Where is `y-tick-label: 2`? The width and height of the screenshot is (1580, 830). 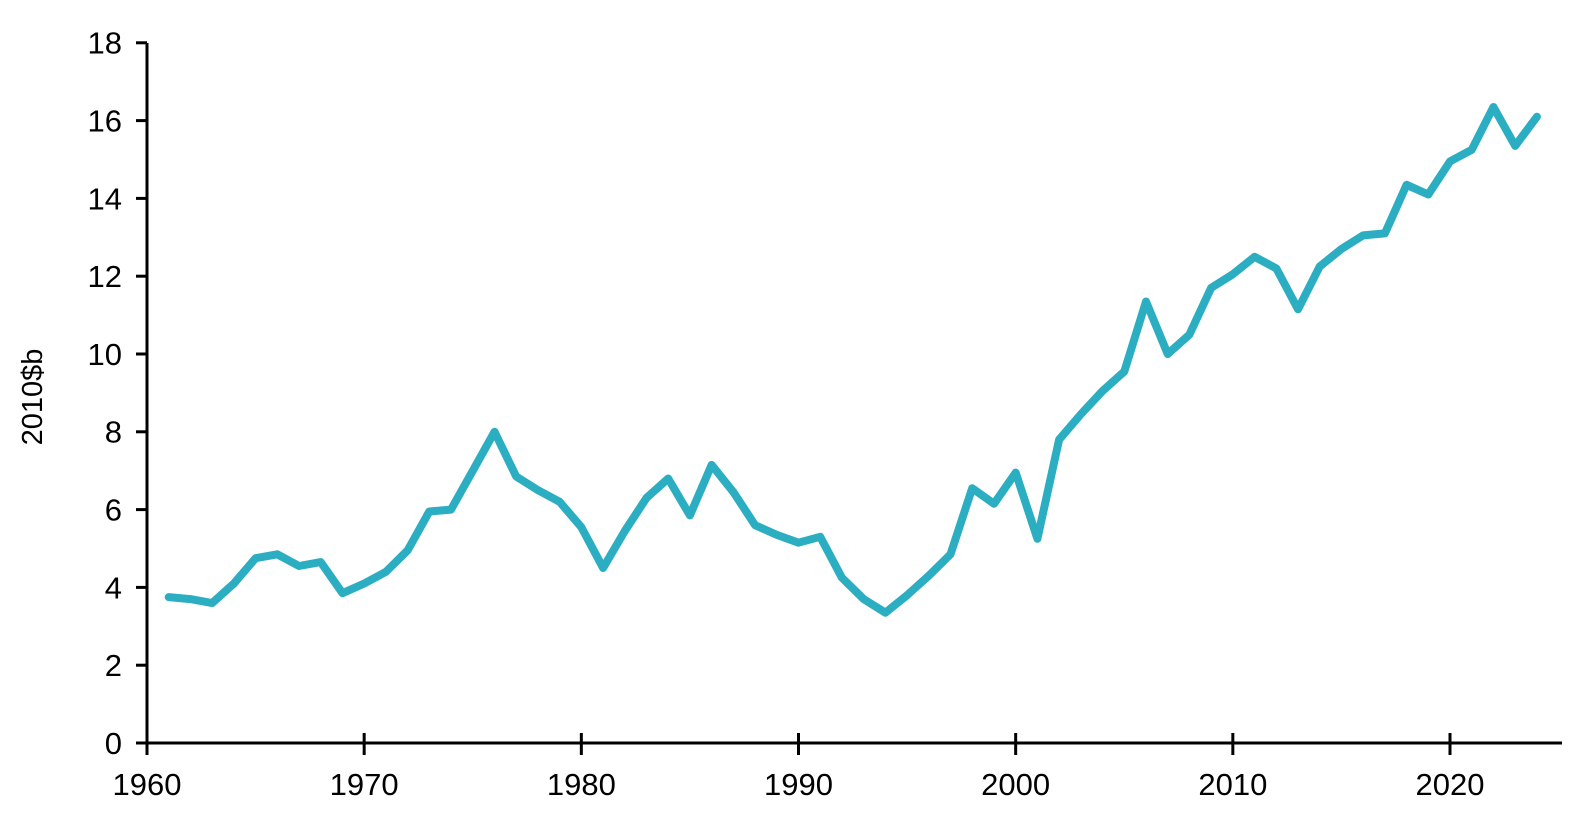 y-tick-label: 2 is located at coordinates (113, 665).